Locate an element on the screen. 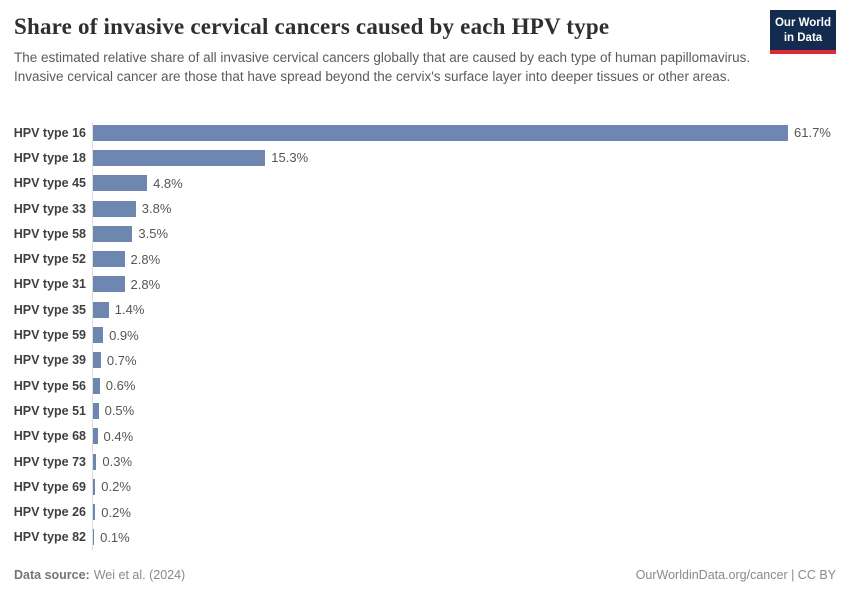 The image size is (850, 600). category-label: HPV type 68 is located at coordinates (49, 436).